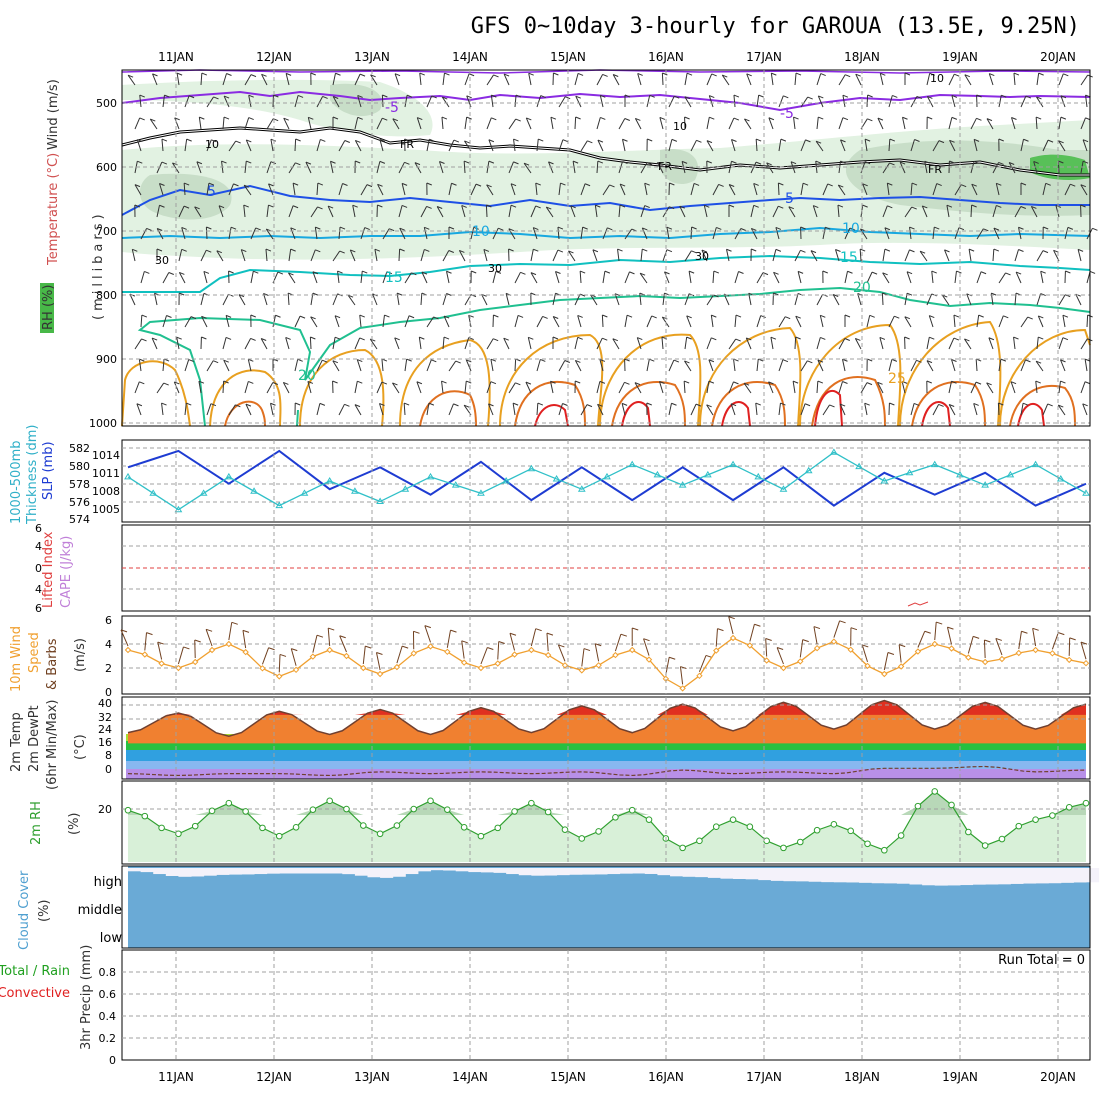 This screenshot has width=1100, height=1100. I want to click on surface-wind-barbs, so click(604, 650).